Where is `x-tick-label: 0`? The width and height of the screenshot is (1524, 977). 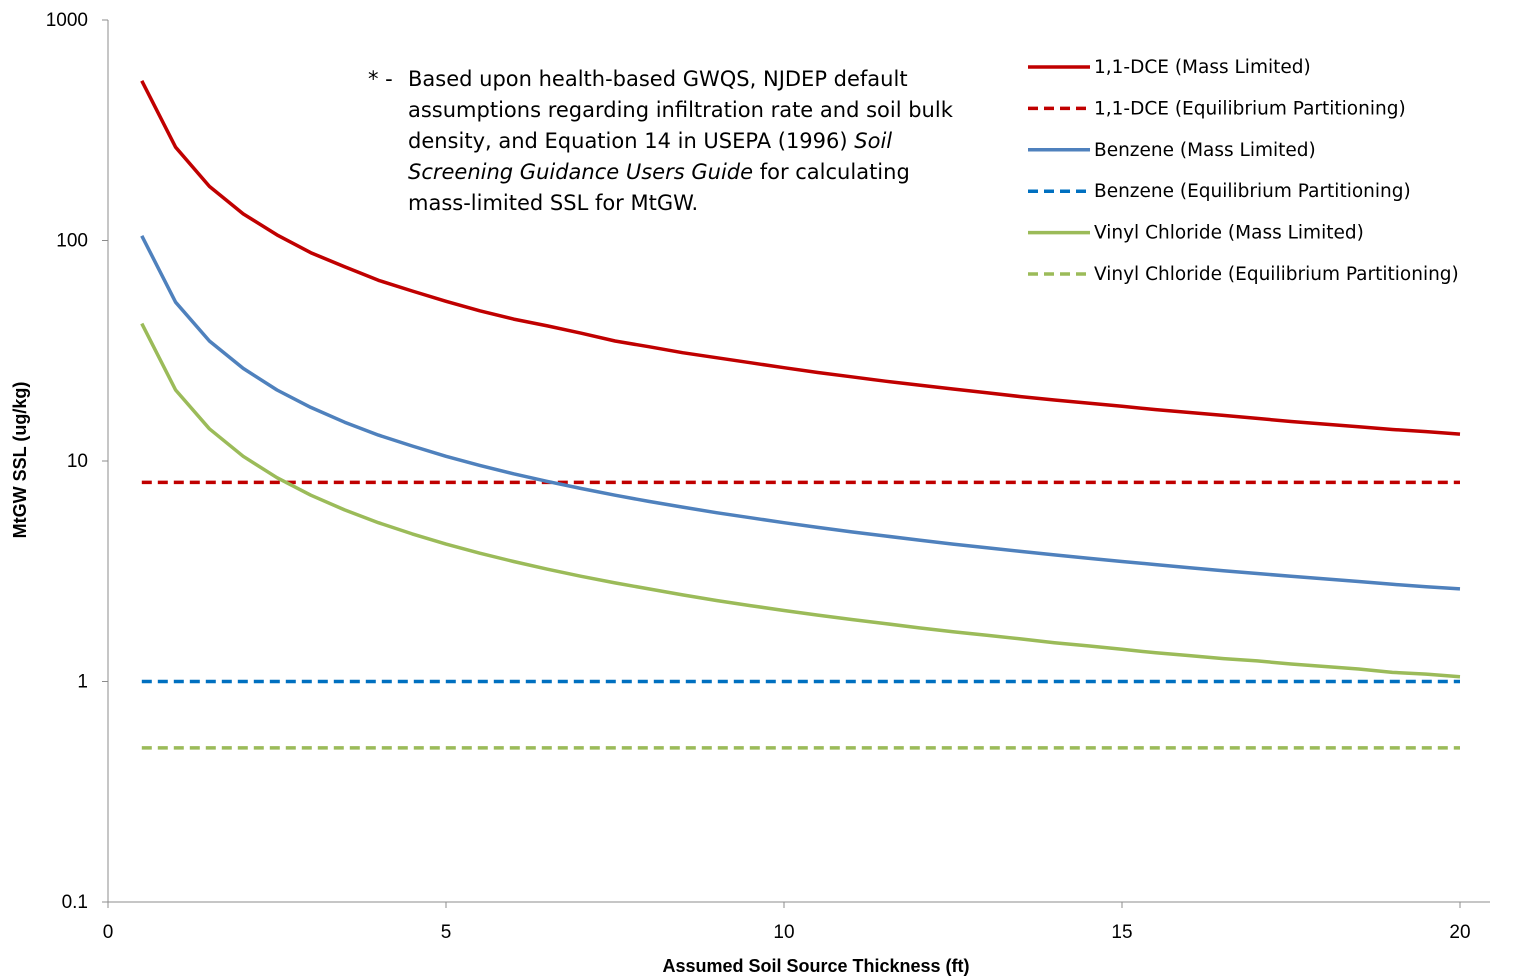
x-tick-label: 0 is located at coordinates (108, 932).